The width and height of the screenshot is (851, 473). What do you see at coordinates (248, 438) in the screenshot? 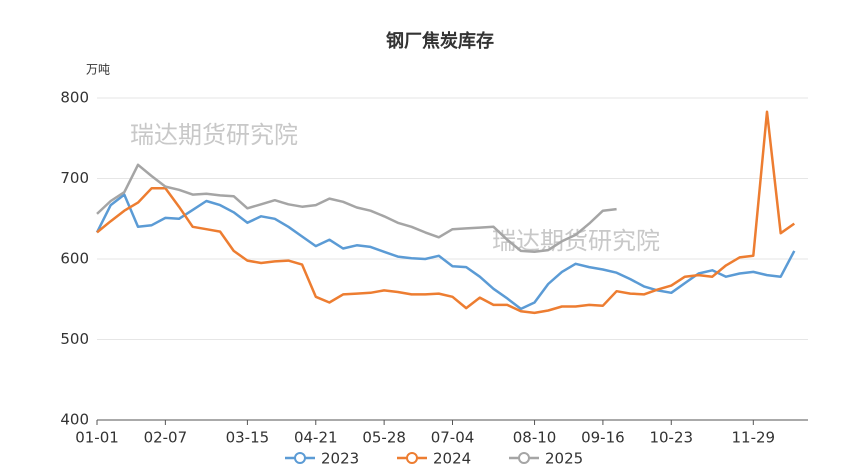
I see `x-tick-label: 03-15` at bounding box center [248, 438].